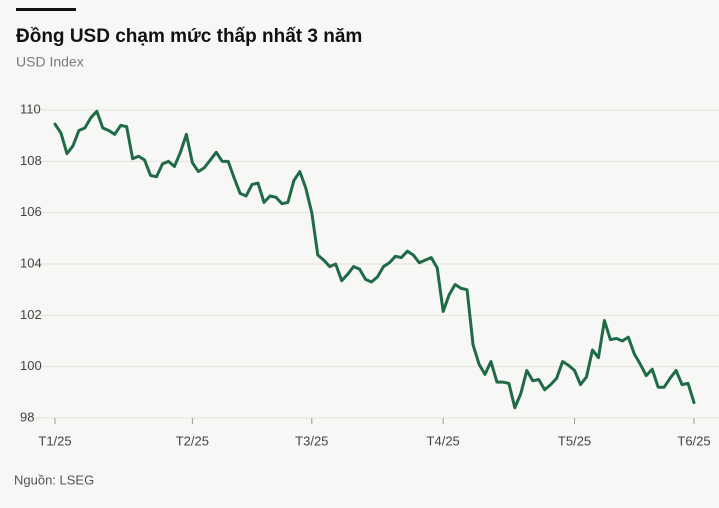  I want to click on x-tick-label: T1/25, so click(54, 440).